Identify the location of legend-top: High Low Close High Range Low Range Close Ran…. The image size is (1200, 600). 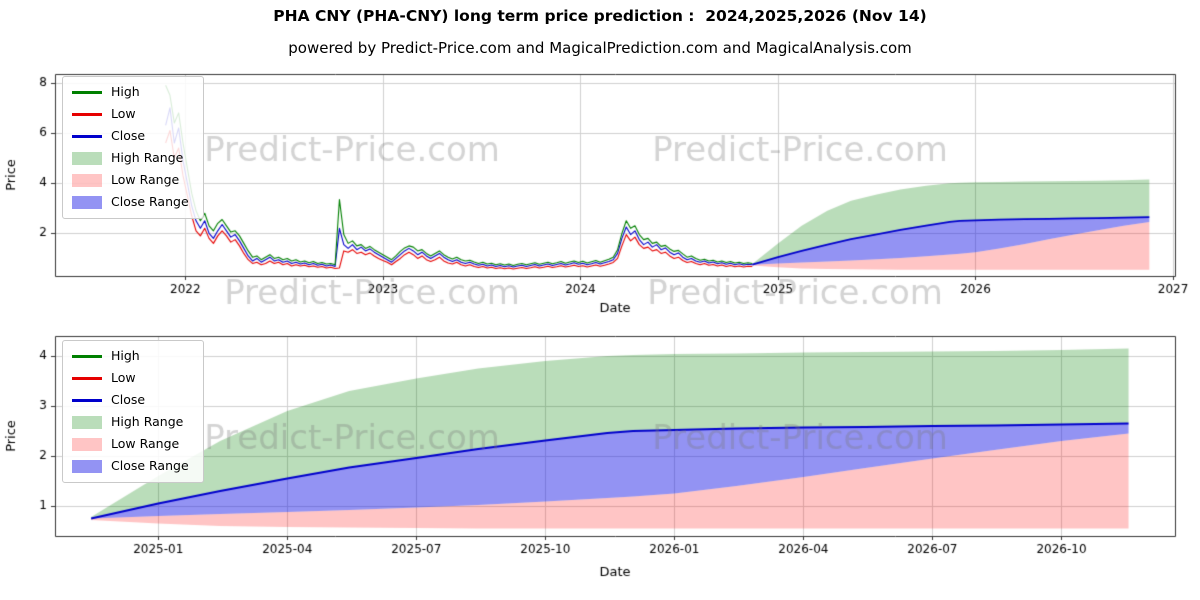
(133, 147).